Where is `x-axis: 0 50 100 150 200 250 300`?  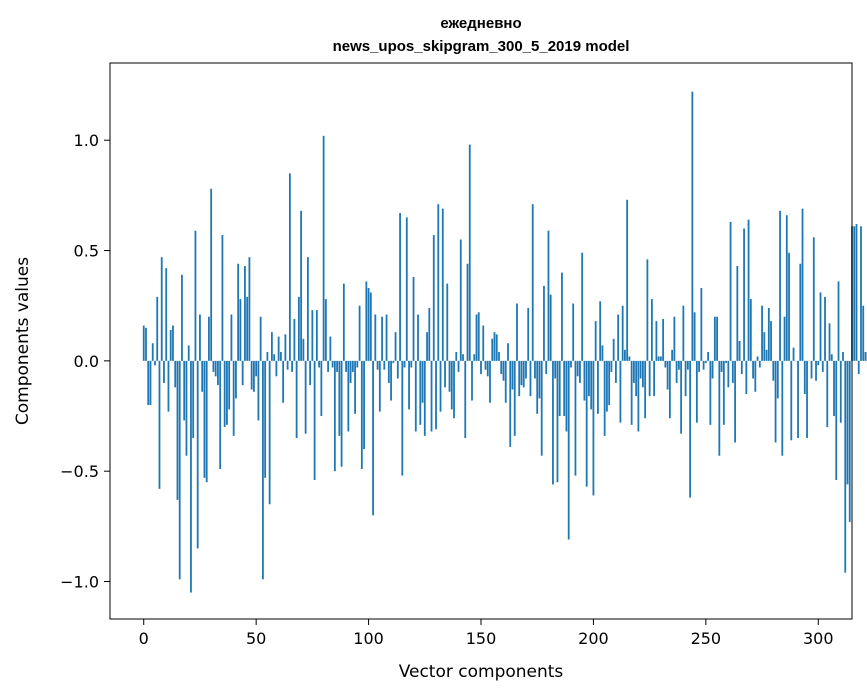
x-axis: 0 50 100 150 200 250 300 is located at coordinates (486, 633).